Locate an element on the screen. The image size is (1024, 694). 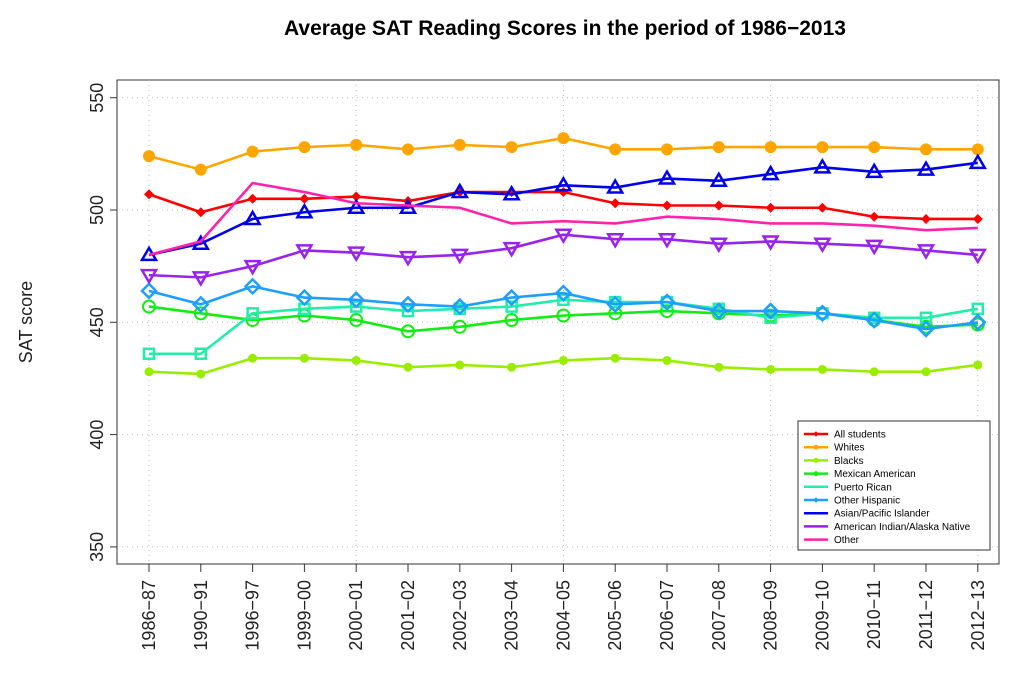
x-tick-label: 1996−97 is located at coordinates (253, 615).